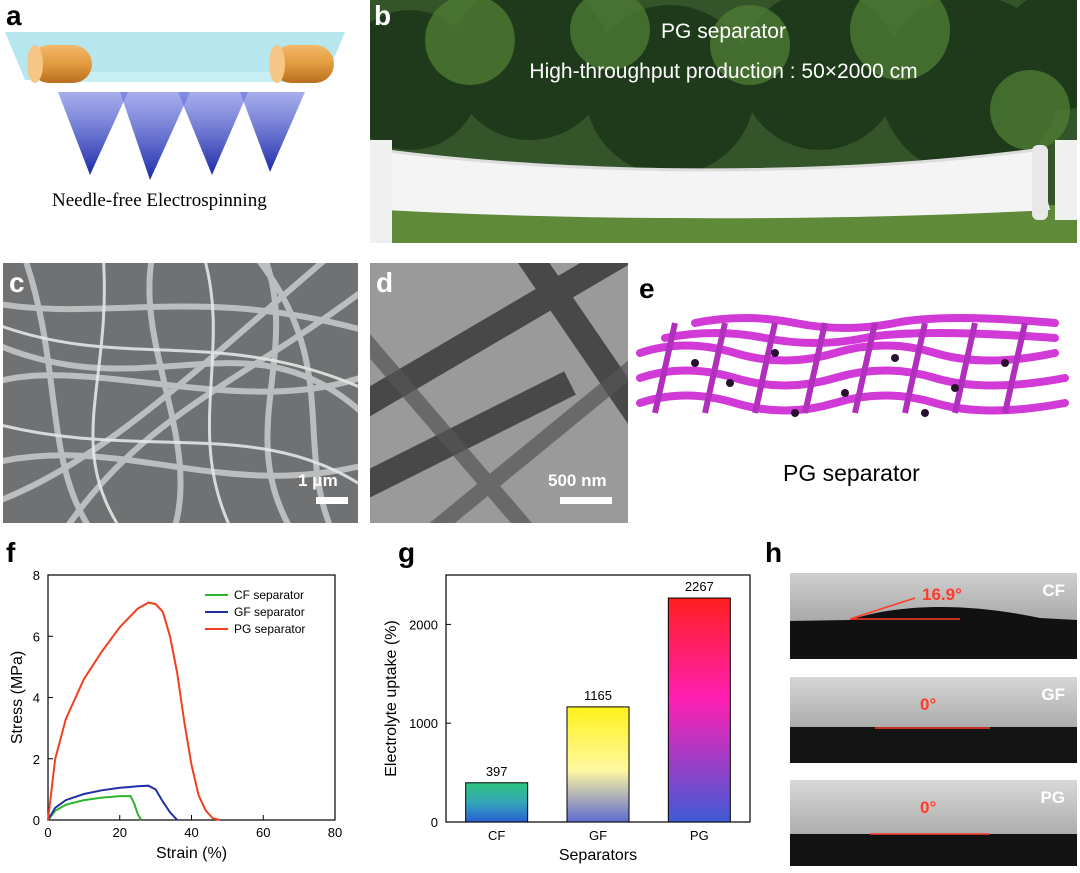 The image size is (1080, 873). I want to click on panel-c: c 1 μm, so click(180, 393).